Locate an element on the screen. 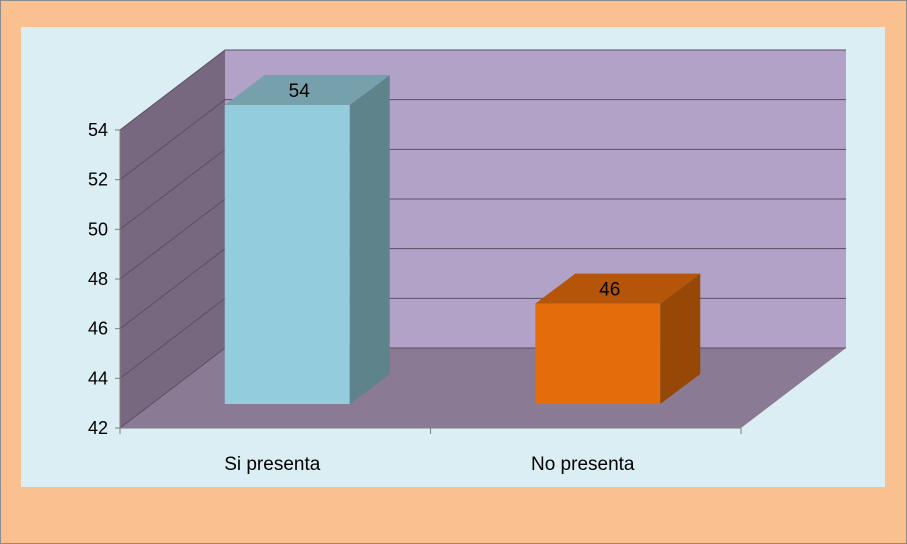 The image size is (907, 544). x-category-label: No presenta is located at coordinates (583, 464).